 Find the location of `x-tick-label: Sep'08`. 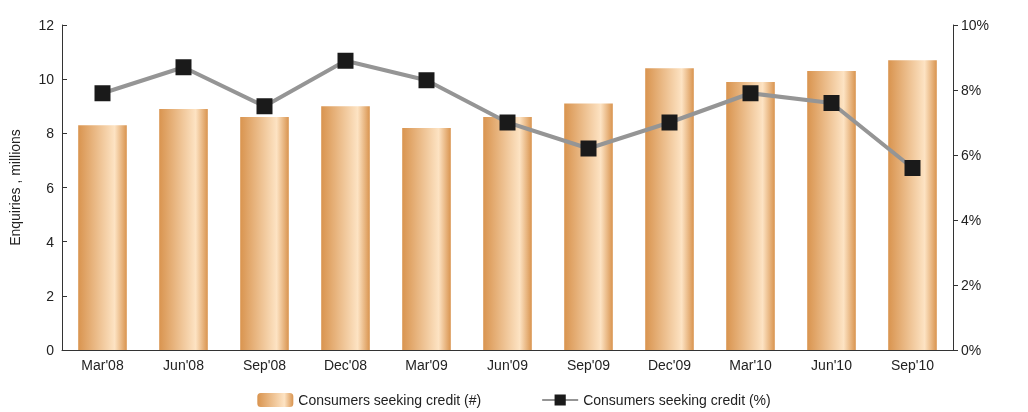

x-tick-label: Sep'08 is located at coordinates (264, 365).